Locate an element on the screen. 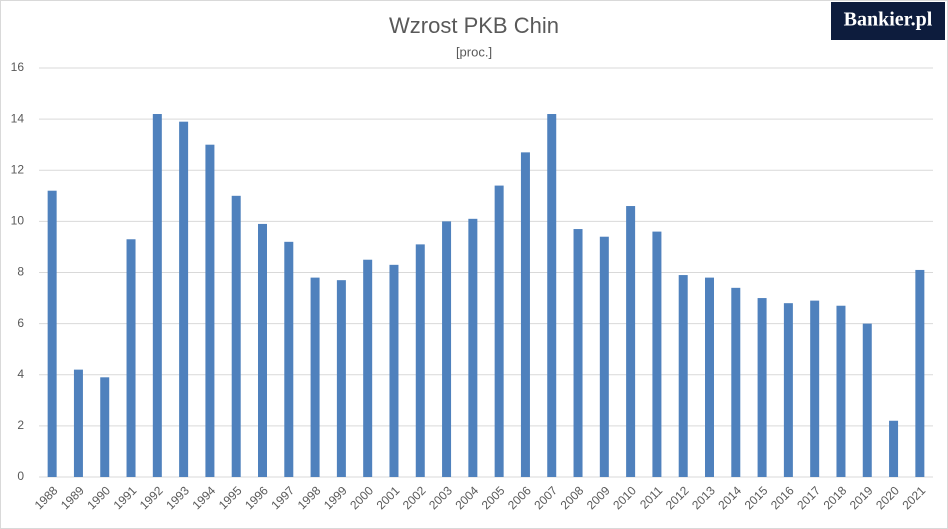  y-tick-label: 2 is located at coordinates (20, 425).